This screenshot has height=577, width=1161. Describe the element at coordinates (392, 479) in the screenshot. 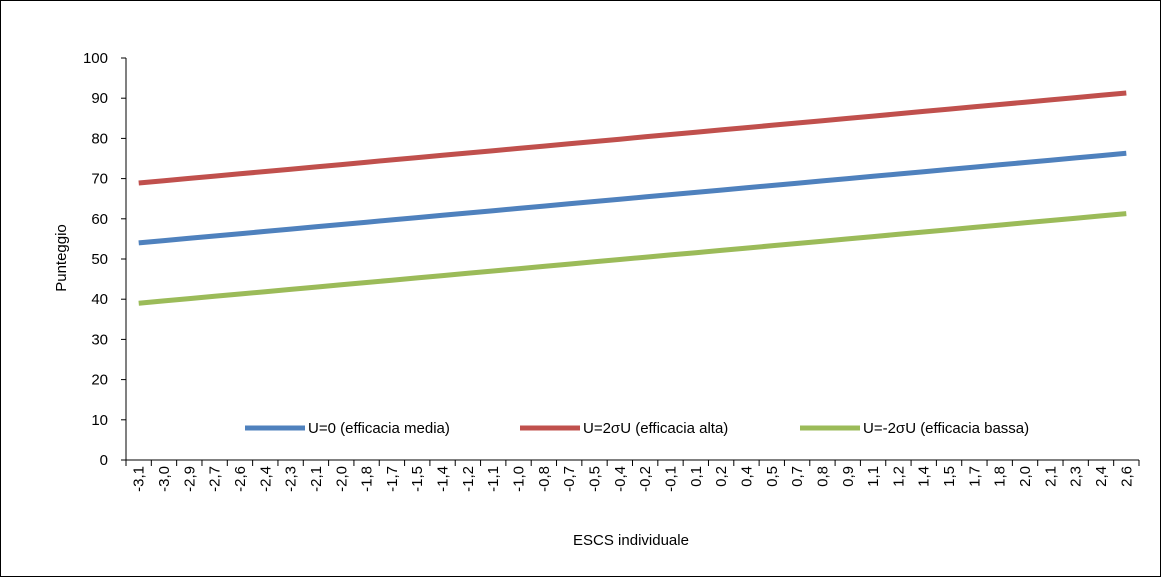

I see `x-tick-label: -1,7` at that location.